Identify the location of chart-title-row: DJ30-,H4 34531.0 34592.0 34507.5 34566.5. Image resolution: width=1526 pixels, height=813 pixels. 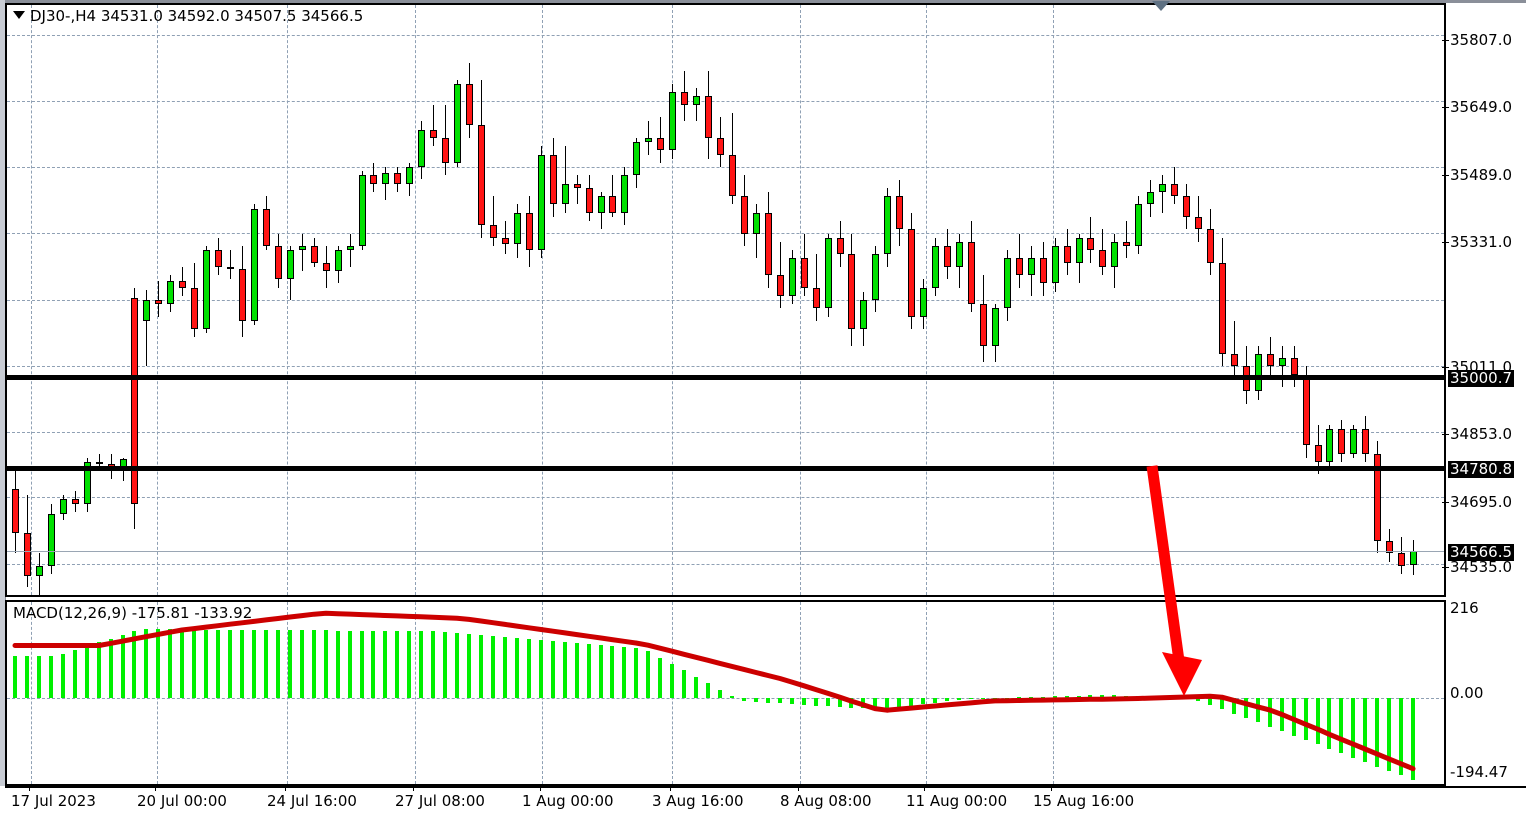
(188, 16).